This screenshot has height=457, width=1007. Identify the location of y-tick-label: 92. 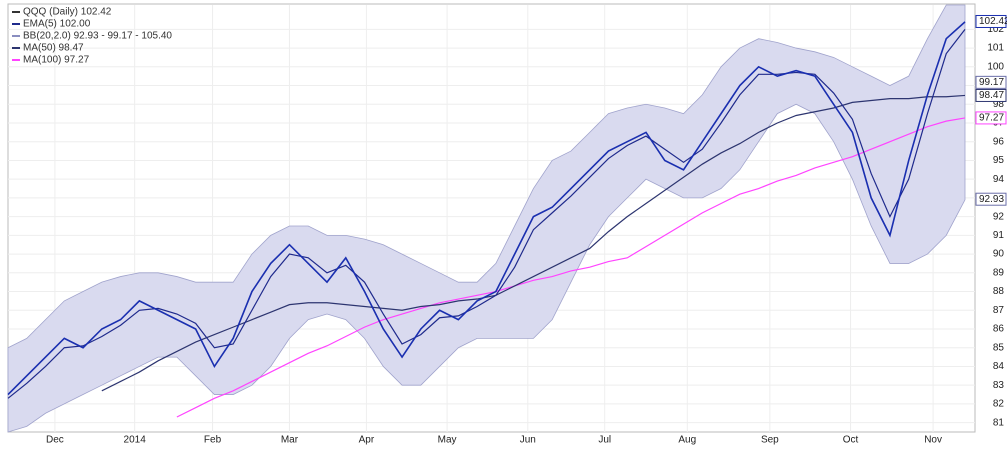
(999, 216).